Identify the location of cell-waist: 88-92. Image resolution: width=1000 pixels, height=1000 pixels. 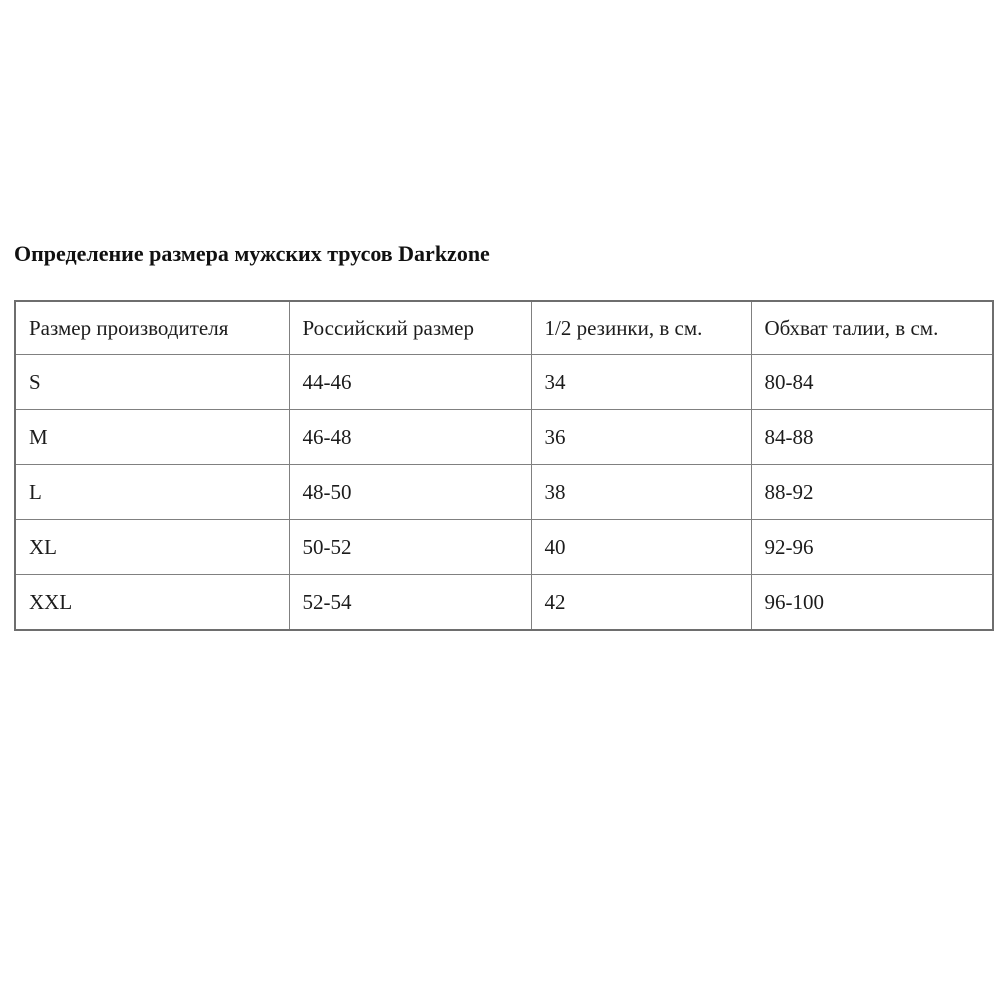
(872, 492).